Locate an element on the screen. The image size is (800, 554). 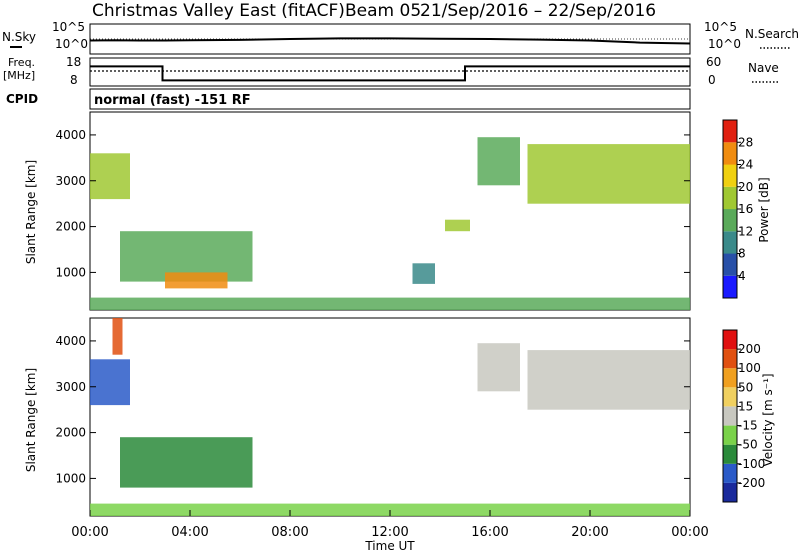
power-yticks-label: 4000 is located at coordinates (70, 135).